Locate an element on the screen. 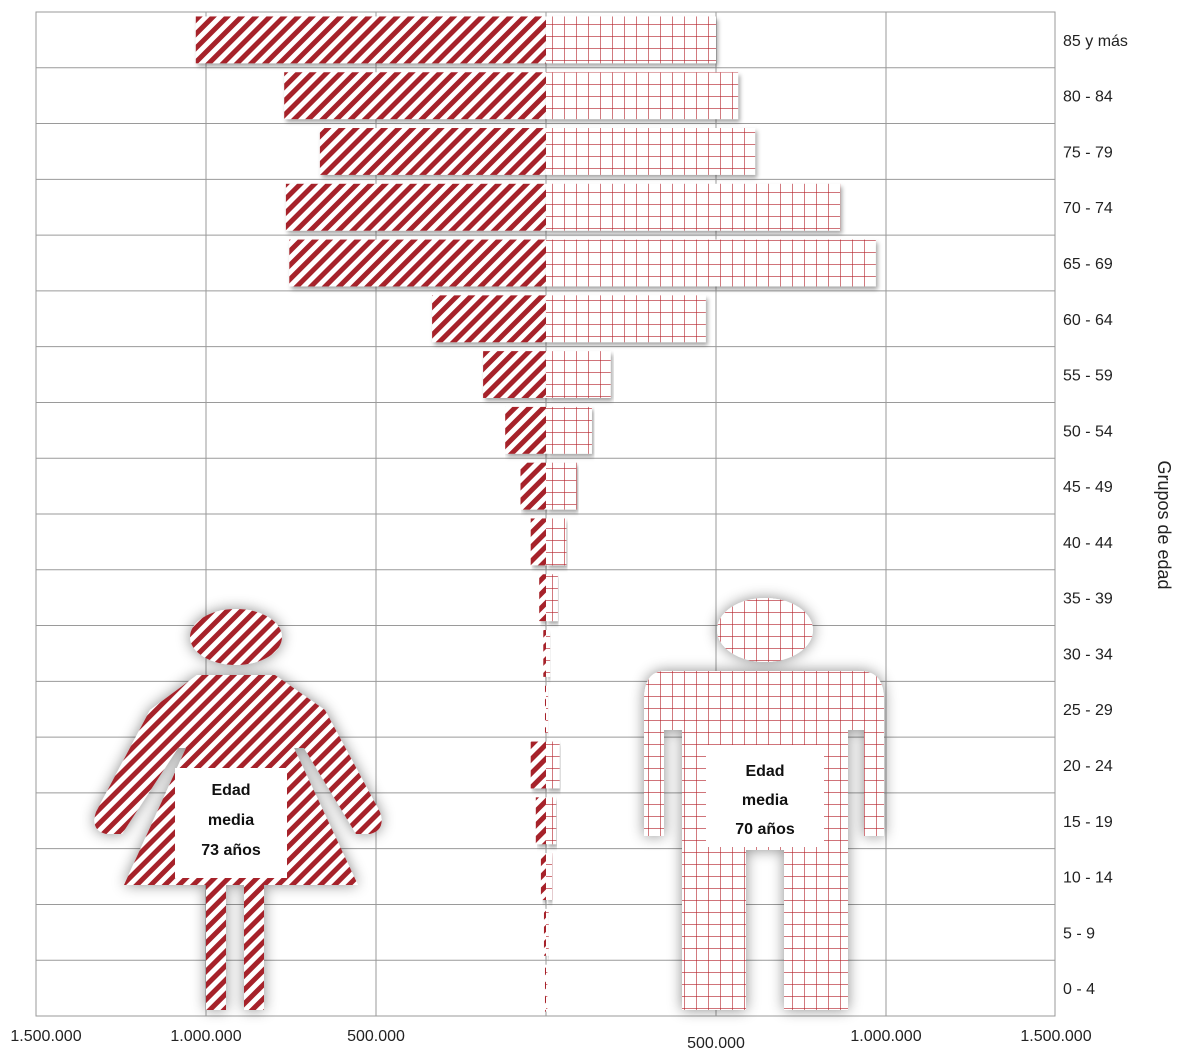 The height and width of the screenshot is (1054, 1181). women-average-age-line-1: Edad is located at coordinates (230, 790).